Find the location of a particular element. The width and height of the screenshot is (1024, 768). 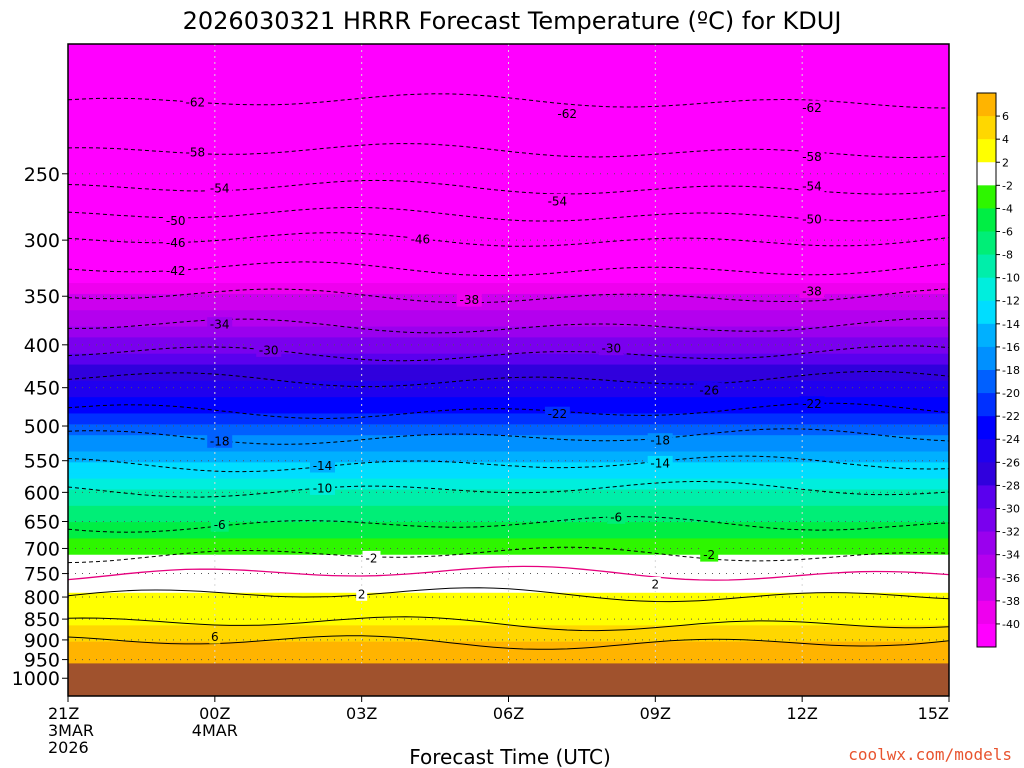

y-tick-label: 350 is located at coordinates (42, 297).